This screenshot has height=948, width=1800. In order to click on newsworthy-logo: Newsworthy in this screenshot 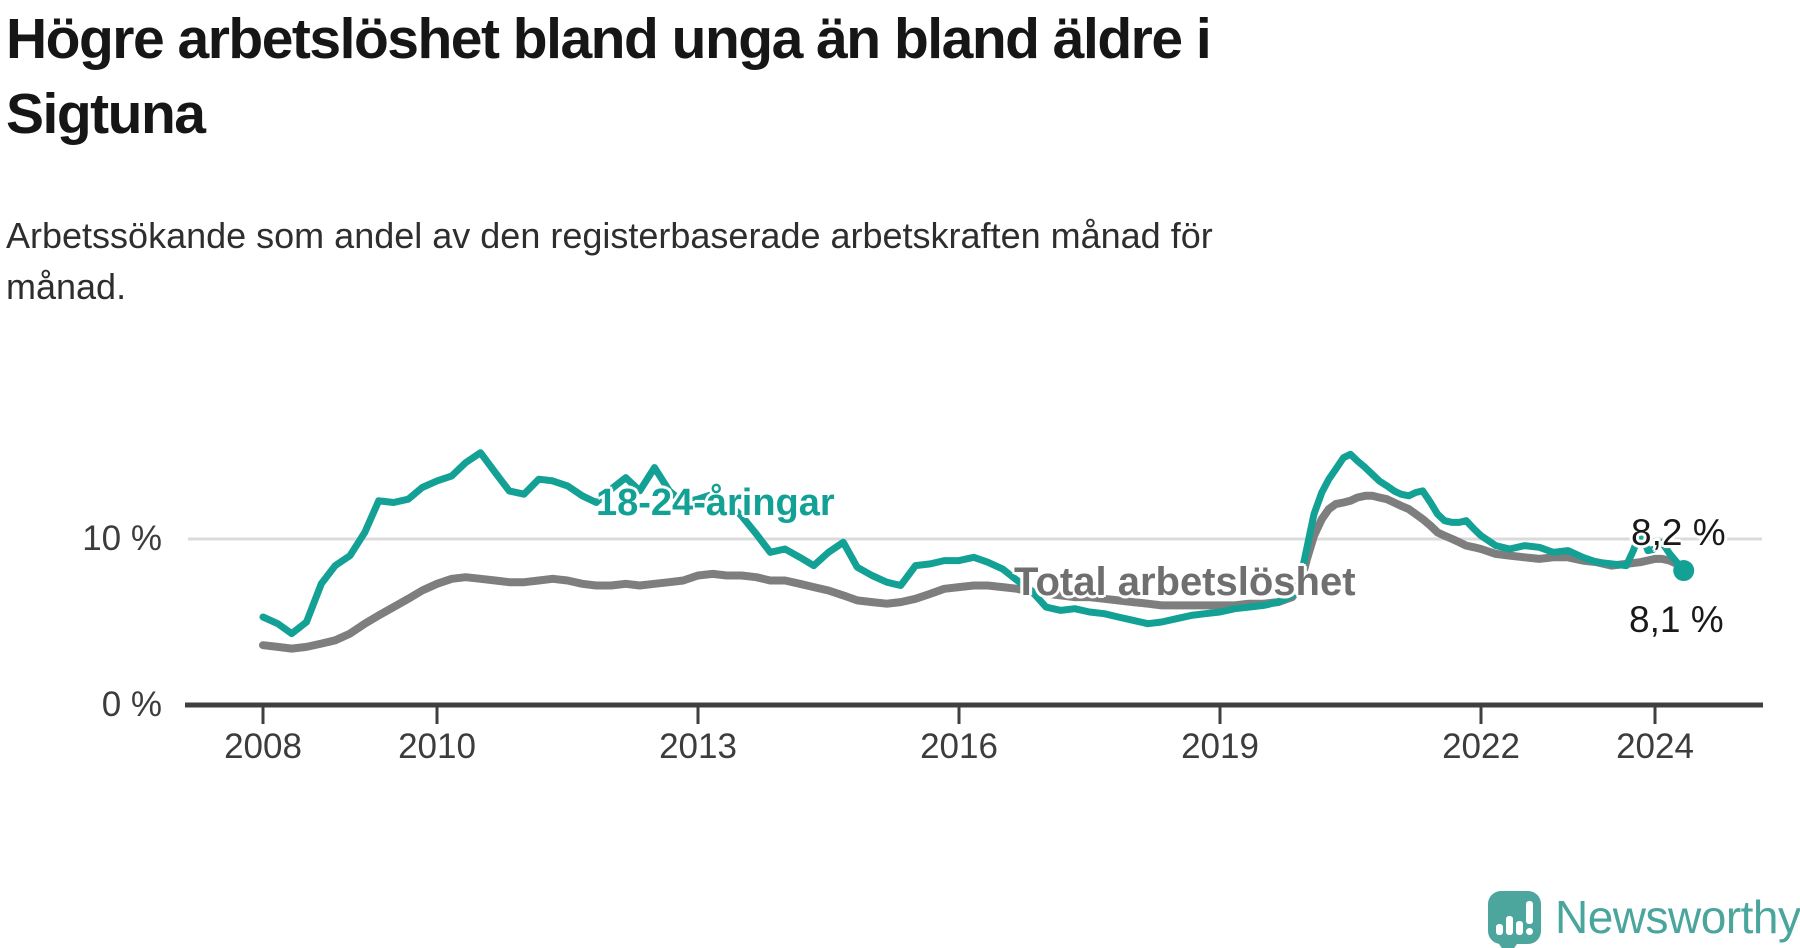, I will do `click(1644, 917)`.